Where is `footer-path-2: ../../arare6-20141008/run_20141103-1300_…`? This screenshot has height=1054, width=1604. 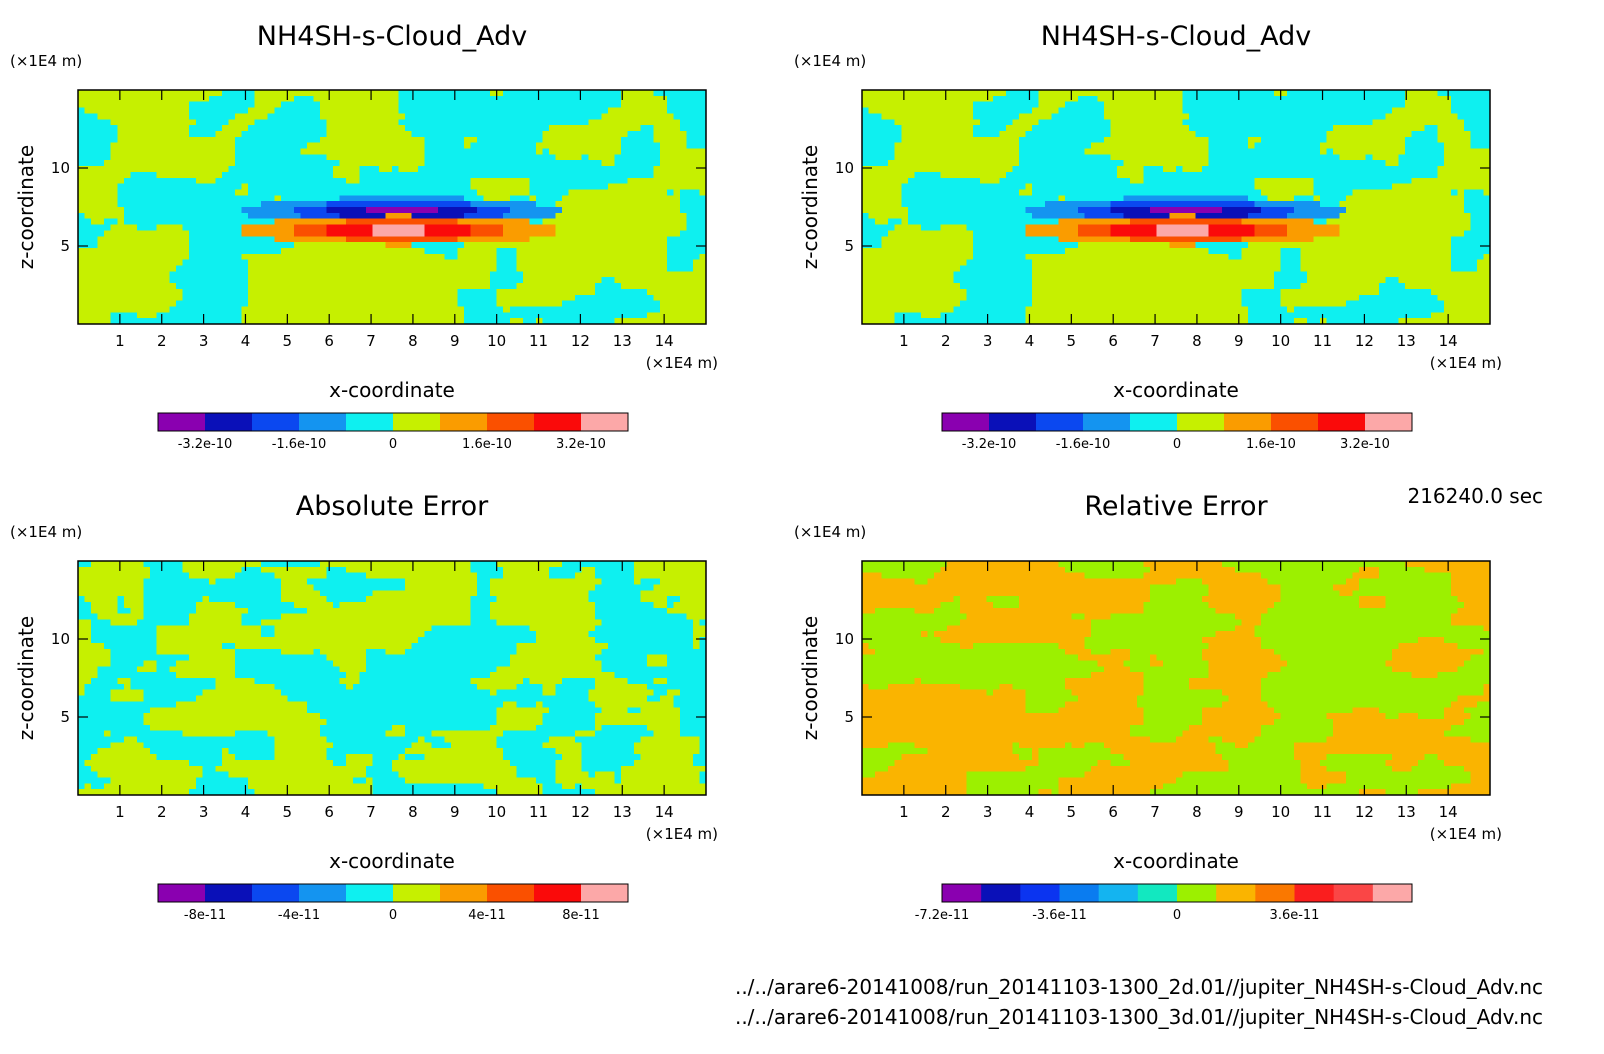 footer-path-2: ../../arare6-20141008/run_20141103-1300_… is located at coordinates (1139, 1017).